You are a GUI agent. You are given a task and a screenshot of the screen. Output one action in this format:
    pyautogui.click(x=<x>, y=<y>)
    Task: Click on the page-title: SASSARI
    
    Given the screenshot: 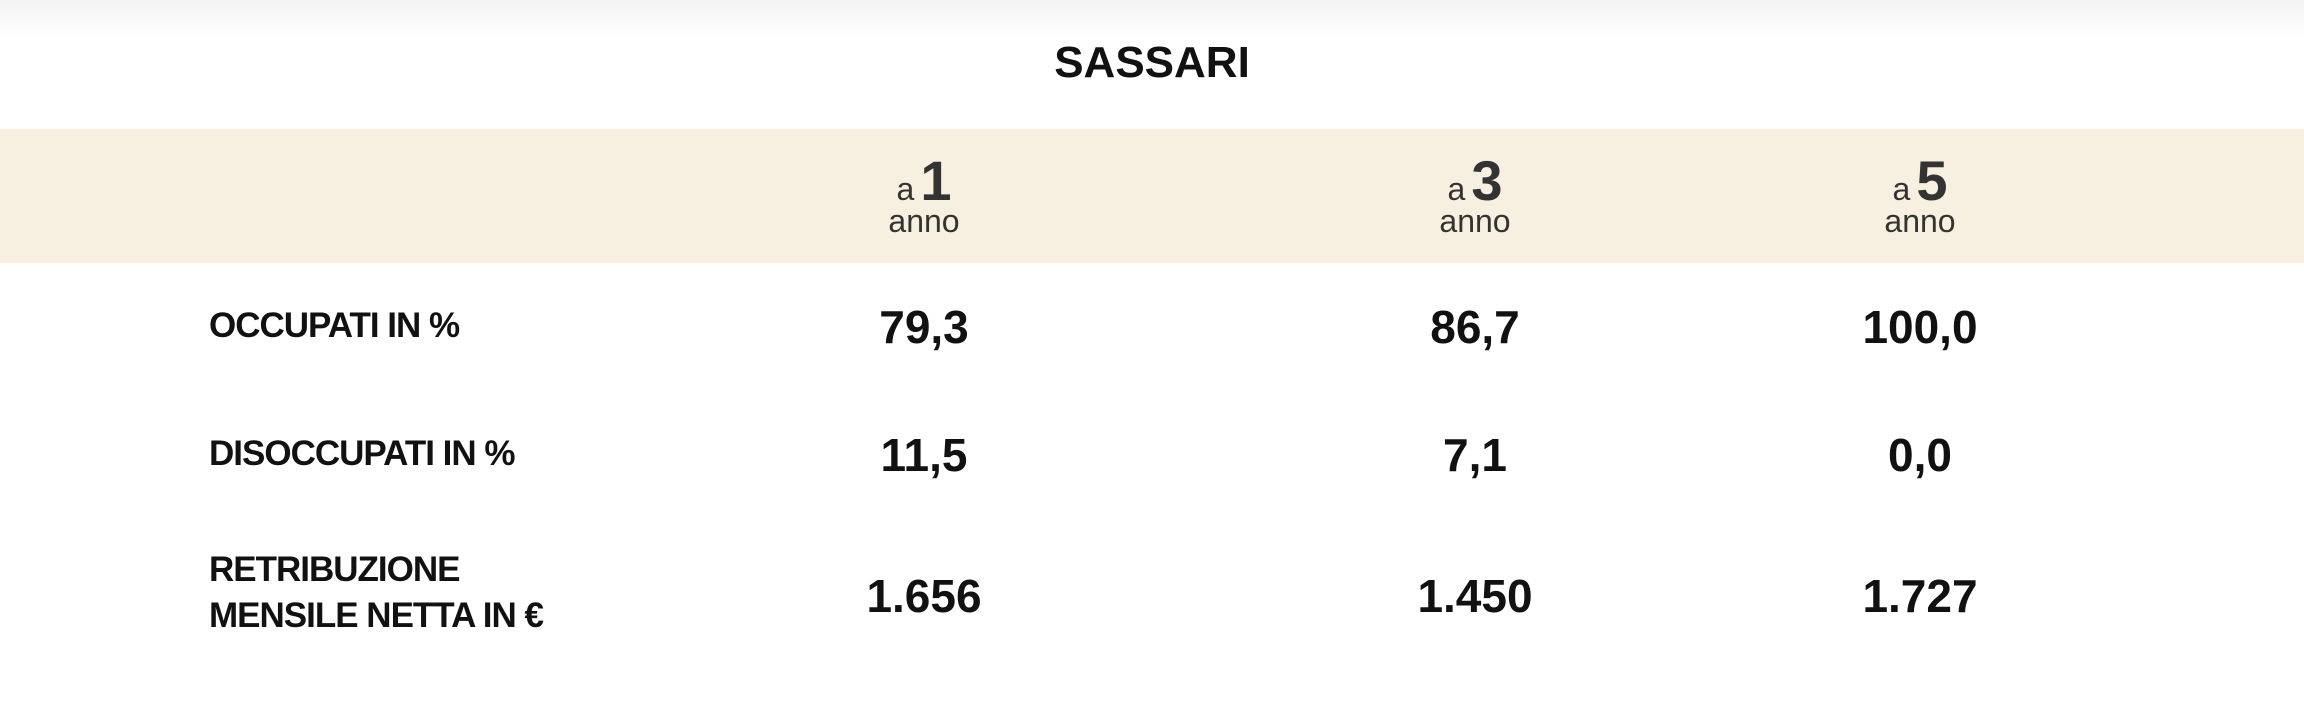 What is the action you would take?
    pyautogui.click(x=1152, y=62)
    